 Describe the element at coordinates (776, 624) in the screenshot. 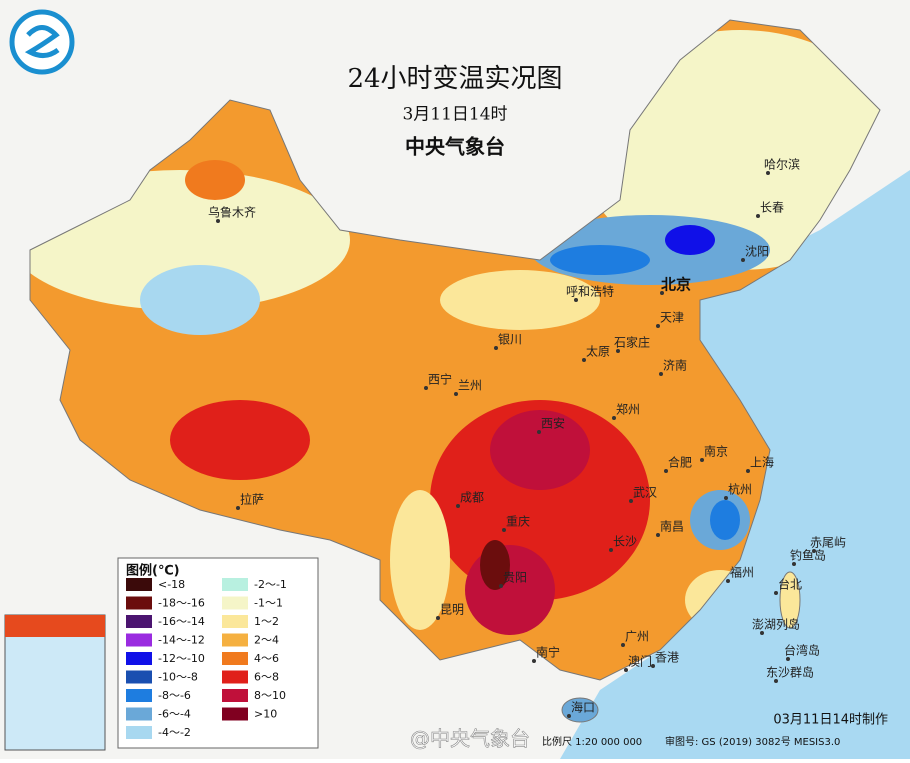

I see `city-label: 澎湖列岛` at that location.